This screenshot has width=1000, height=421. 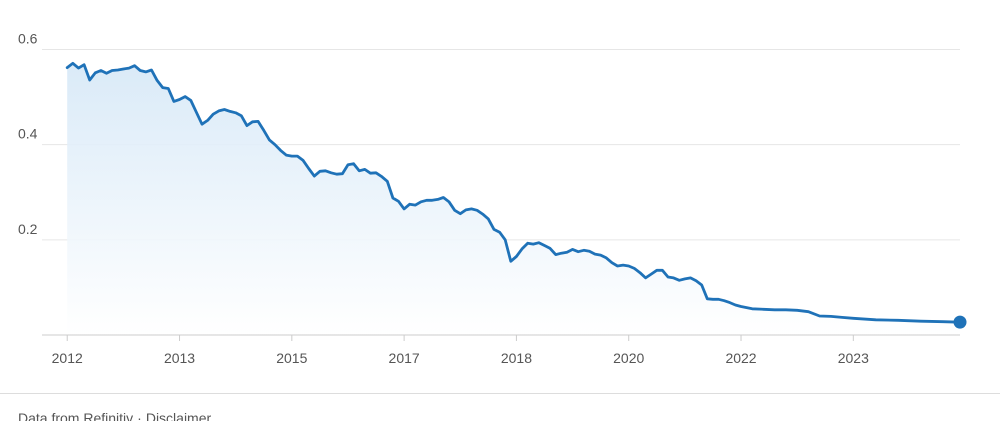 I want to click on y-tick-label: 0.2, so click(x=28, y=229).